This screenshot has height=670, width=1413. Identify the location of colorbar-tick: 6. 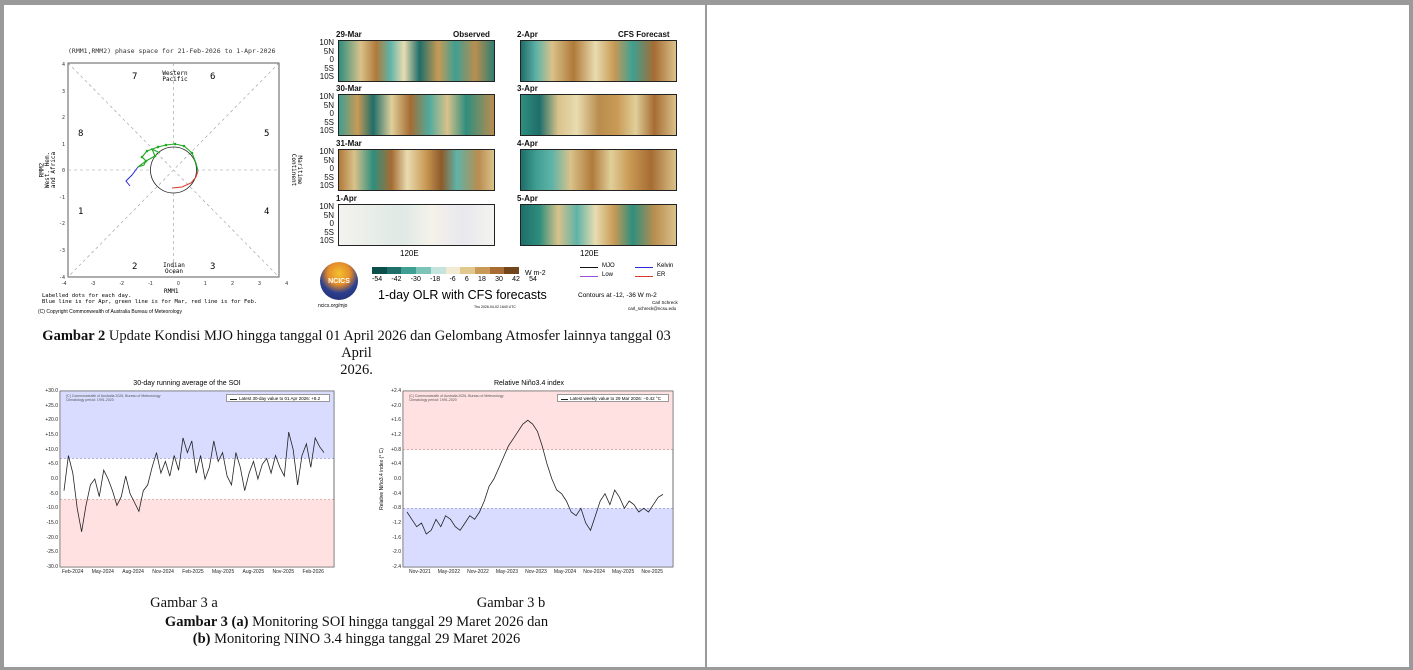
(466, 279).